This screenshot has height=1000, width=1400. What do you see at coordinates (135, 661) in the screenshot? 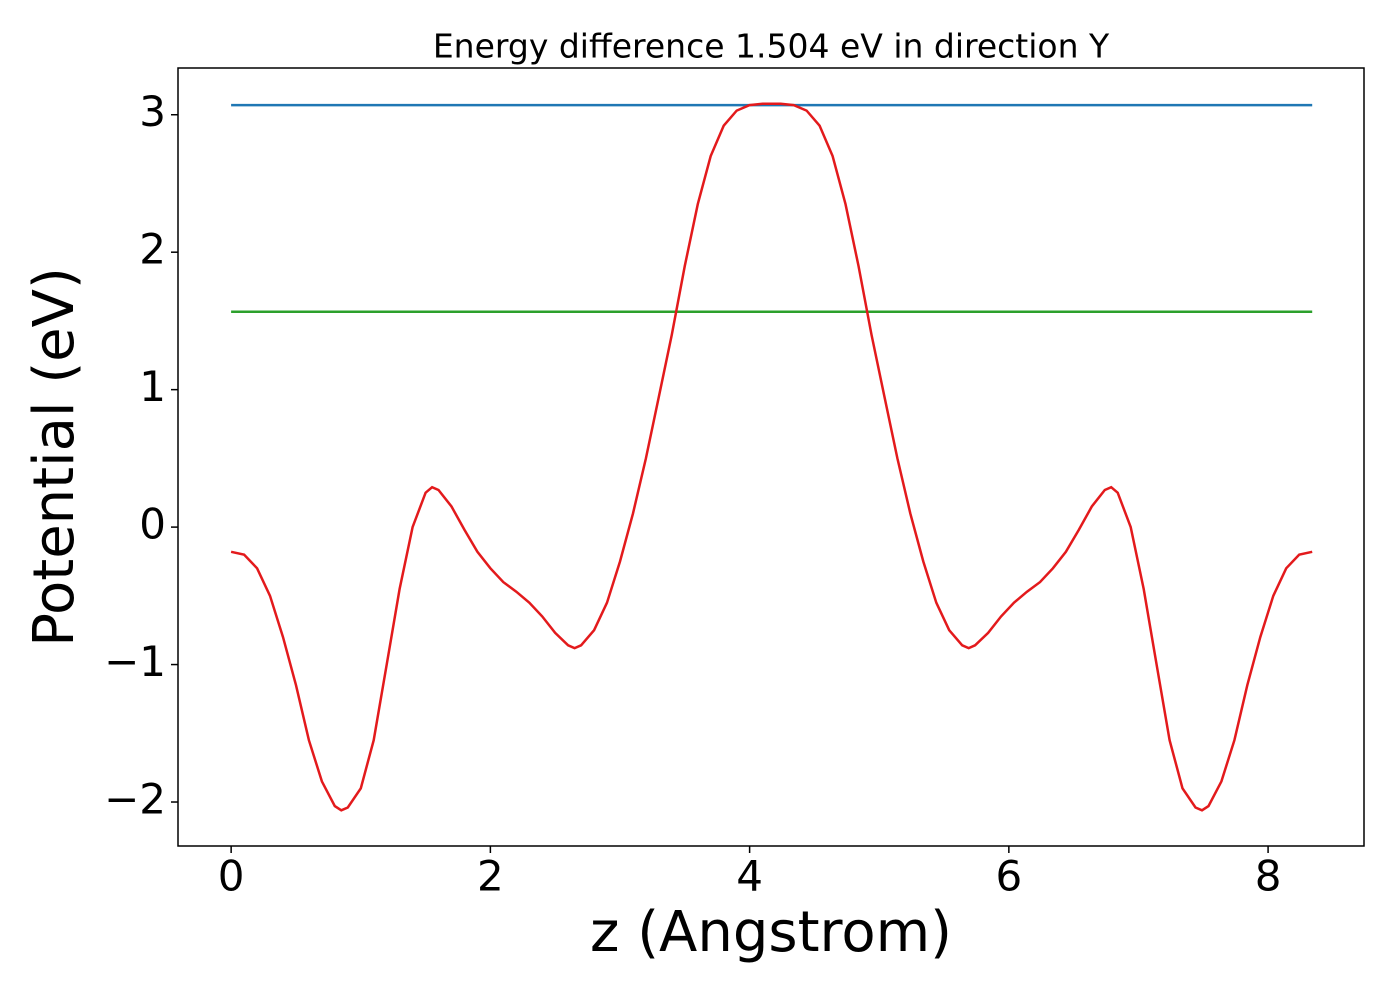
I see `y-tick-label: −1` at bounding box center [135, 661].